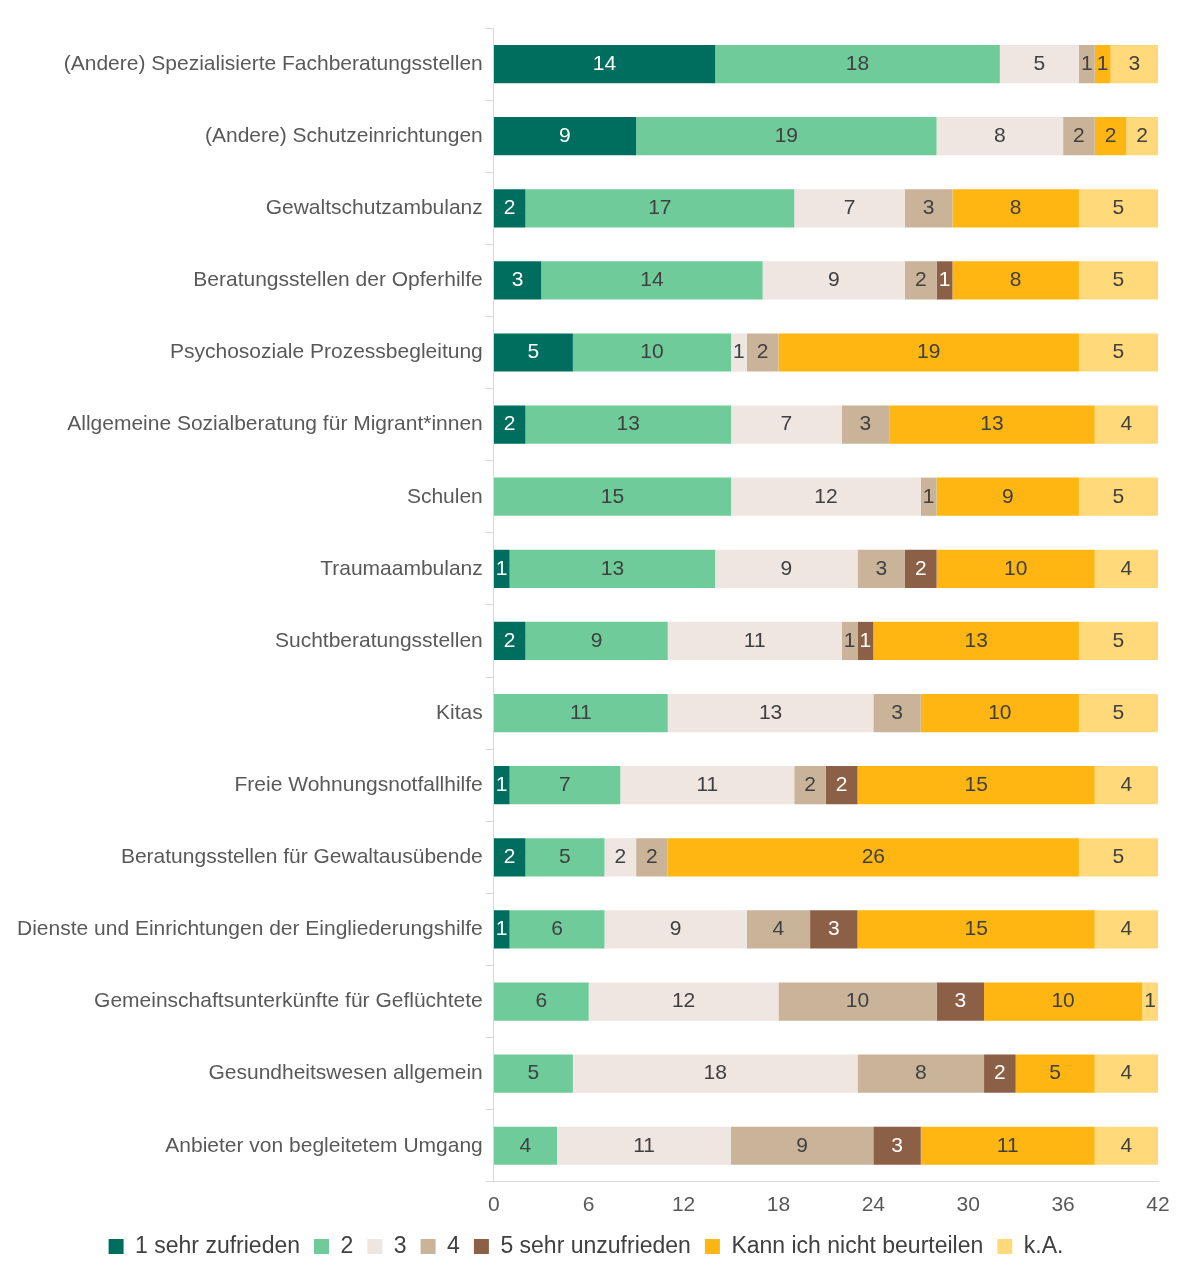 This screenshot has width=1189, height=1280. I want to click on data-label: 26, so click(873, 856).